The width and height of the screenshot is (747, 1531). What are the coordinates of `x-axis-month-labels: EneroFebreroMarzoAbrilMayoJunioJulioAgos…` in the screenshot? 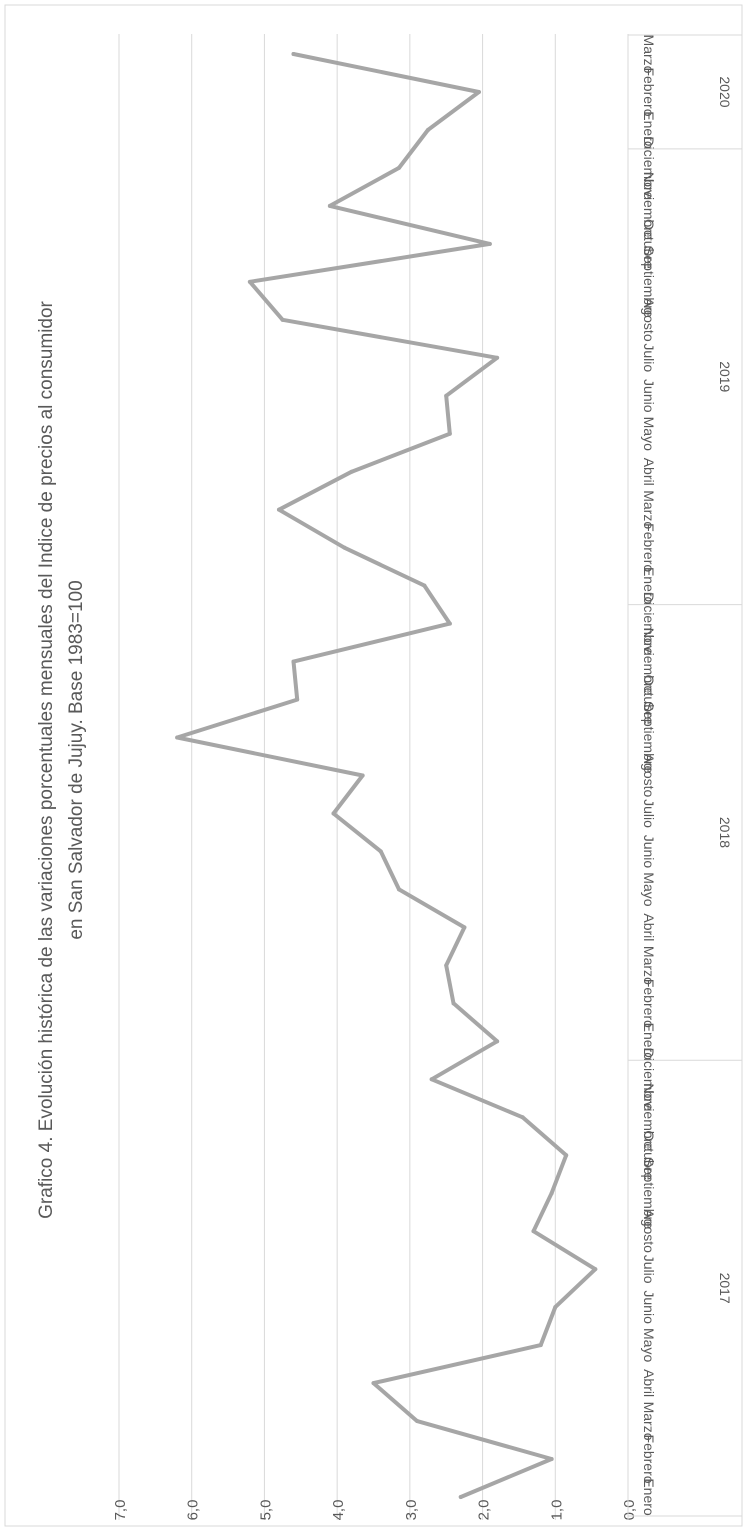 It's located at (649, 775).